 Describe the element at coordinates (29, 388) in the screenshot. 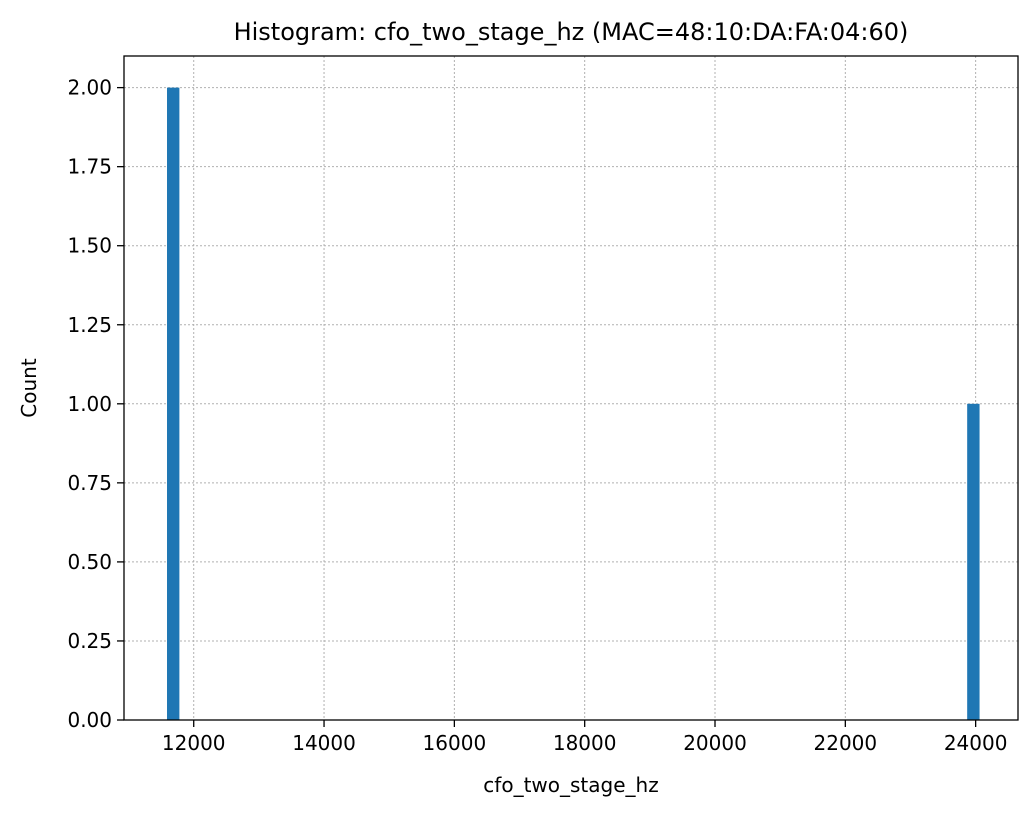

I see `y-axis-label: Count` at that location.